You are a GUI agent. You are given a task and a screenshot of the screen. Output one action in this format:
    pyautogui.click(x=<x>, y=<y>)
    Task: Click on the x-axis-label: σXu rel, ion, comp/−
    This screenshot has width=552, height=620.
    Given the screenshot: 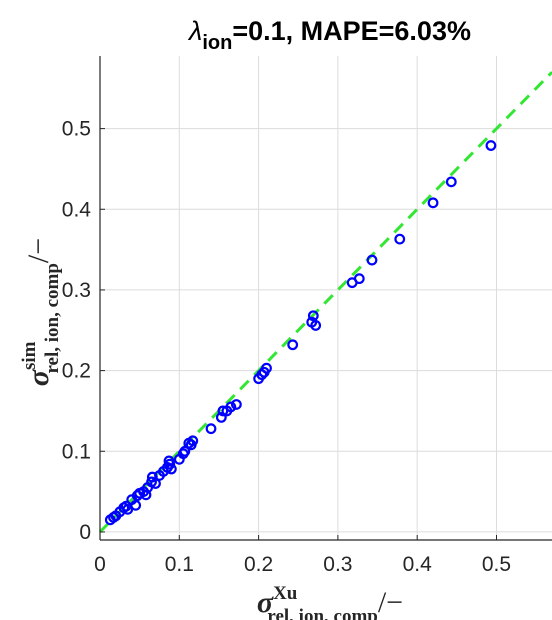 What is the action you would take?
    pyautogui.click(x=330, y=601)
    